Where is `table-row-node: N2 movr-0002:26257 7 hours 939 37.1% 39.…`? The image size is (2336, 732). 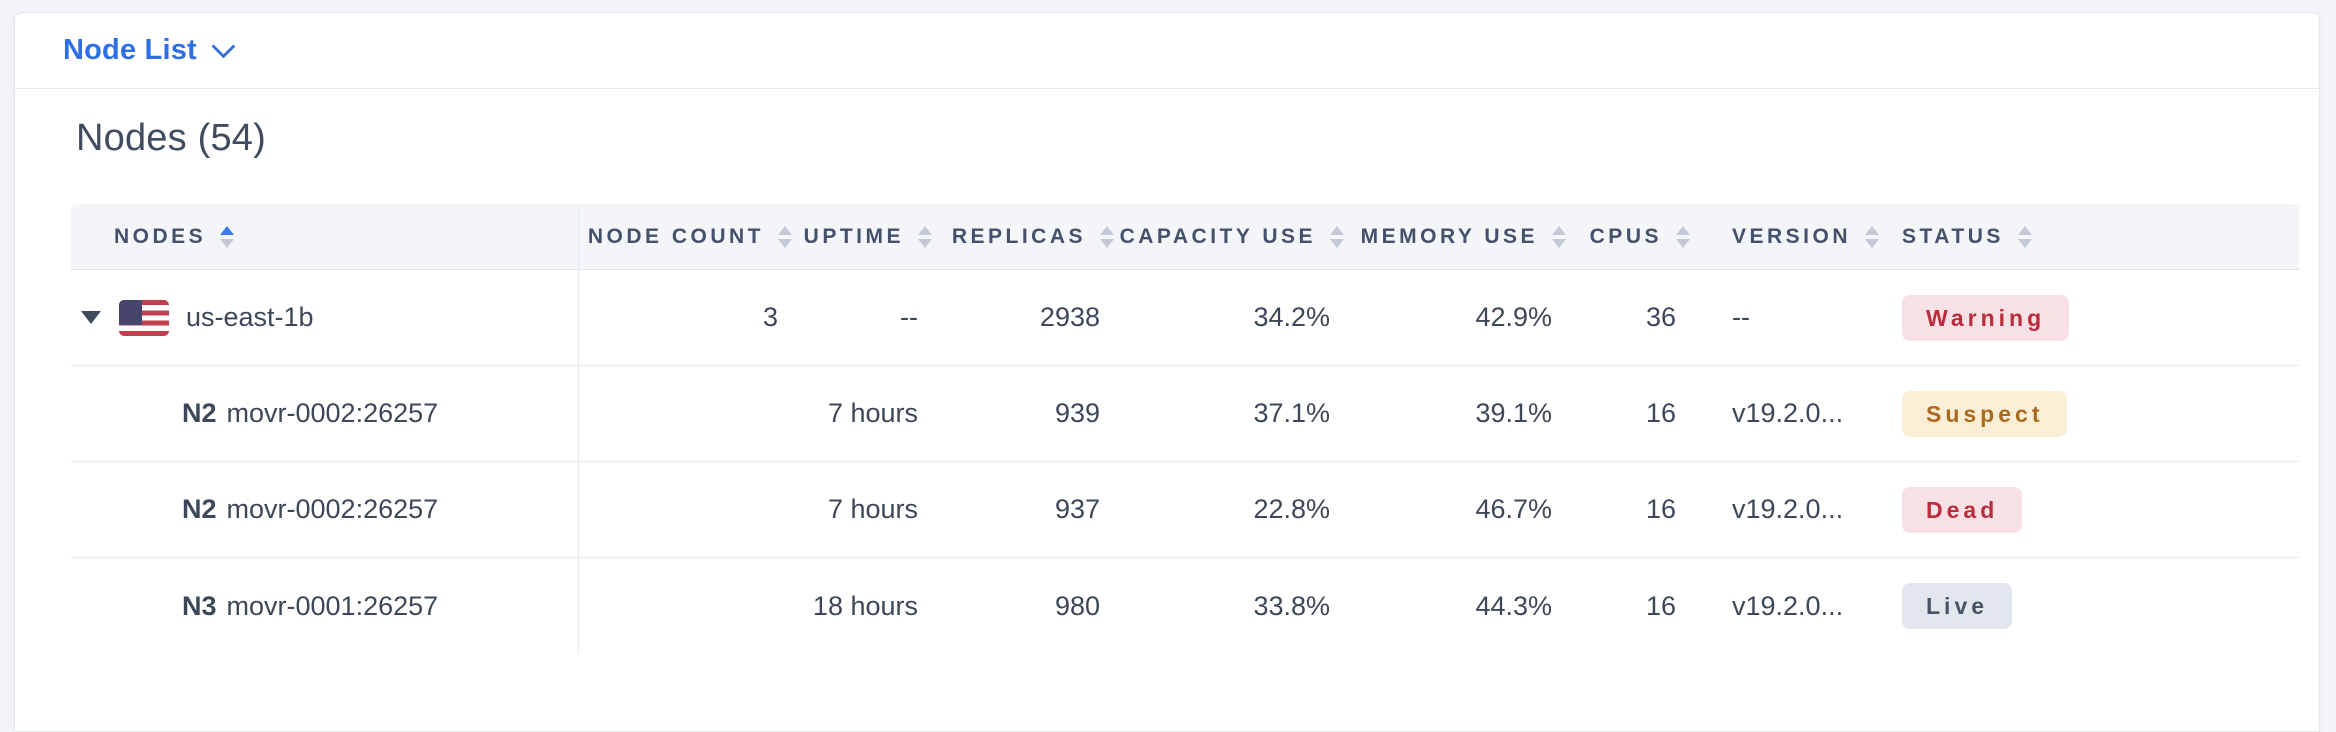 table-row-node: N2 movr-0002:26257 7 hours 939 37.1% 39.… is located at coordinates (1185, 414).